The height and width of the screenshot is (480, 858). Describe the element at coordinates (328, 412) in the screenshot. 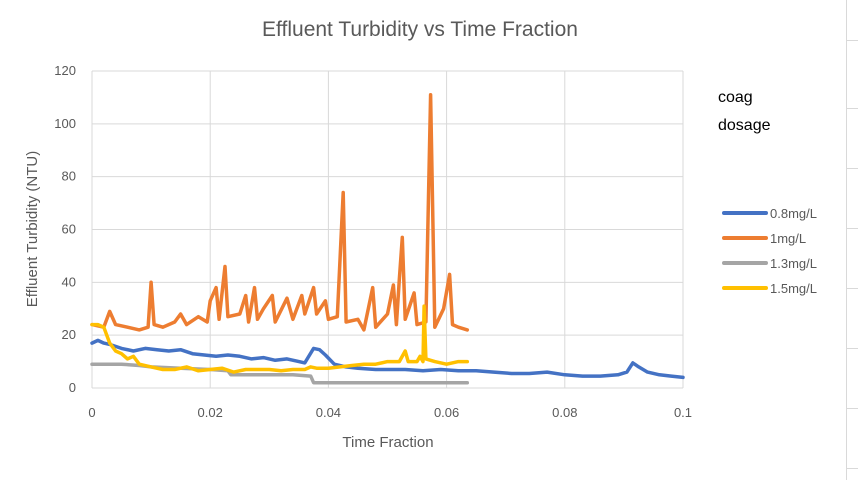

I see `x-tick-label: 0.04` at that location.